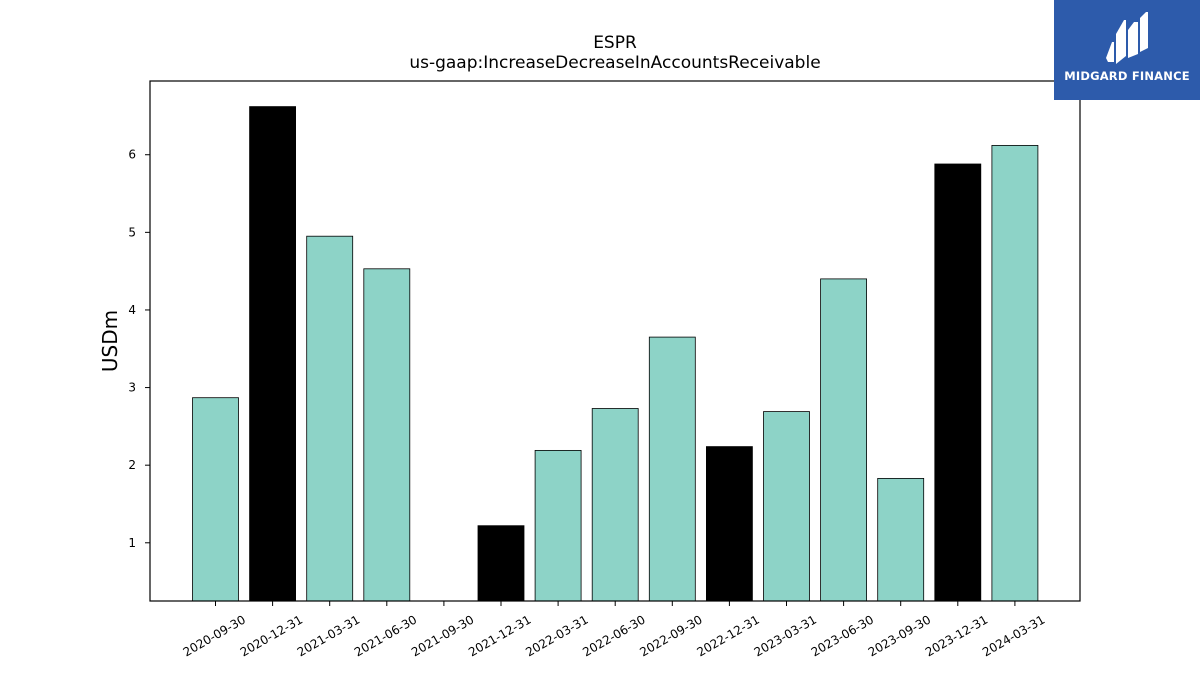  Describe the element at coordinates (956, 635) in the screenshot. I see `x-tick-label: 2023-12-31` at that location.